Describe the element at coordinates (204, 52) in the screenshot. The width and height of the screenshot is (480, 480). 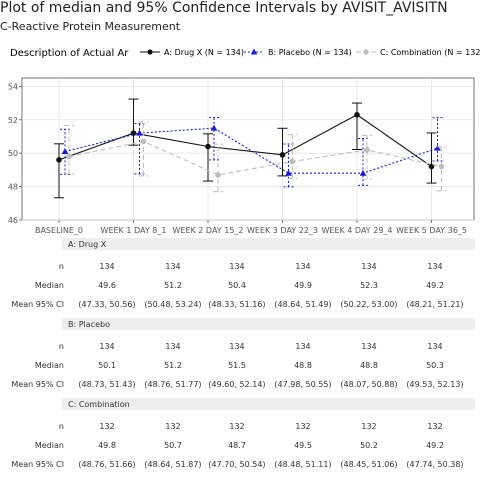
I see `legend-entry: A: Drug X (N = 134)` at that location.